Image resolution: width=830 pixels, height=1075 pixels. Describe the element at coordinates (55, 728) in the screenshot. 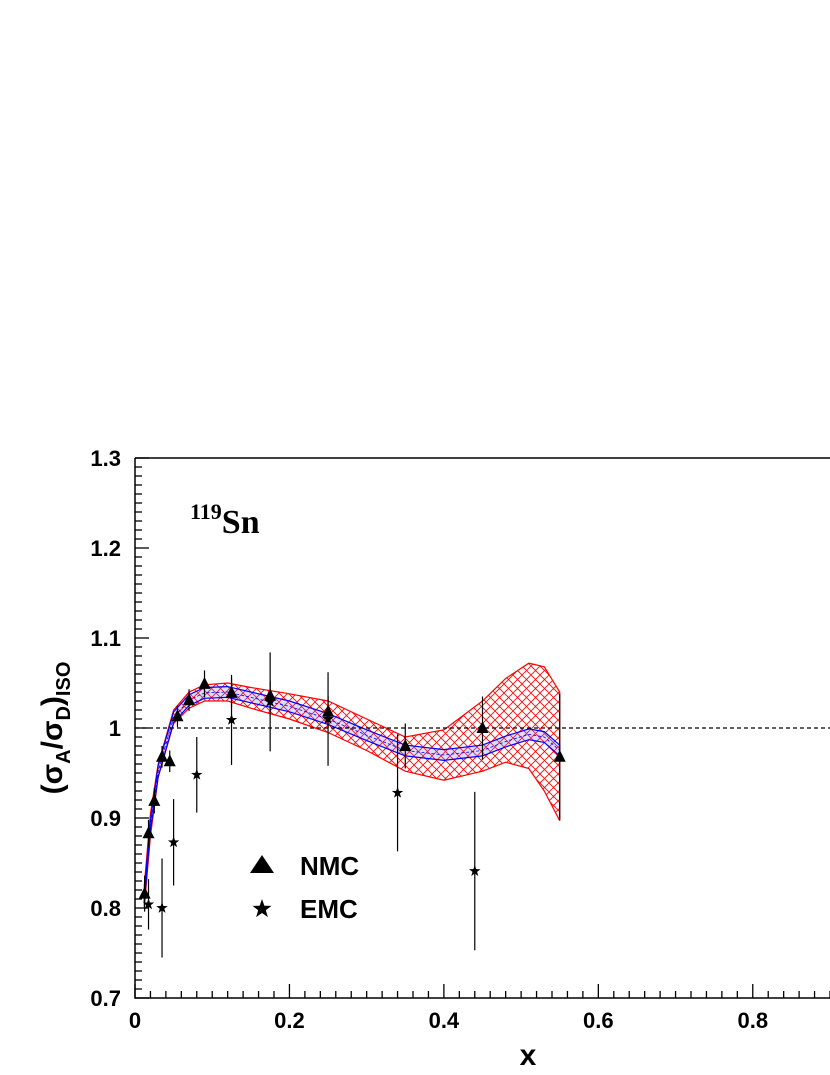

I see `y-axis-title: (σA/σD)ISO` at that location.